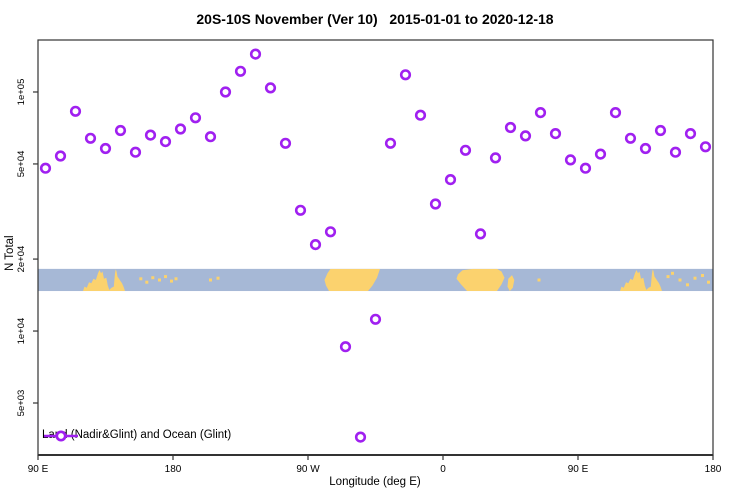 The height and width of the screenshot is (500, 750). I want to click on legend: Land (Nadir&Glint) and Ocean (Glint), so click(137, 435).